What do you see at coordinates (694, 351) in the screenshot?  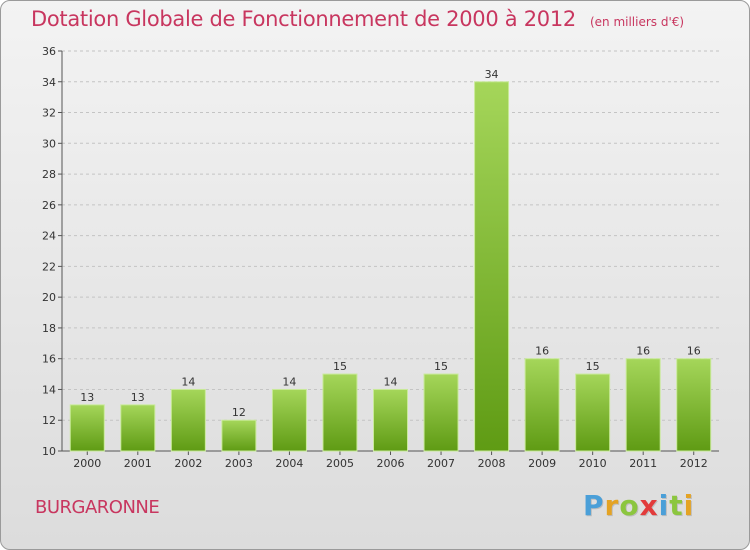 I see `data-label-2012: 16` at bounding box center [694, 351].